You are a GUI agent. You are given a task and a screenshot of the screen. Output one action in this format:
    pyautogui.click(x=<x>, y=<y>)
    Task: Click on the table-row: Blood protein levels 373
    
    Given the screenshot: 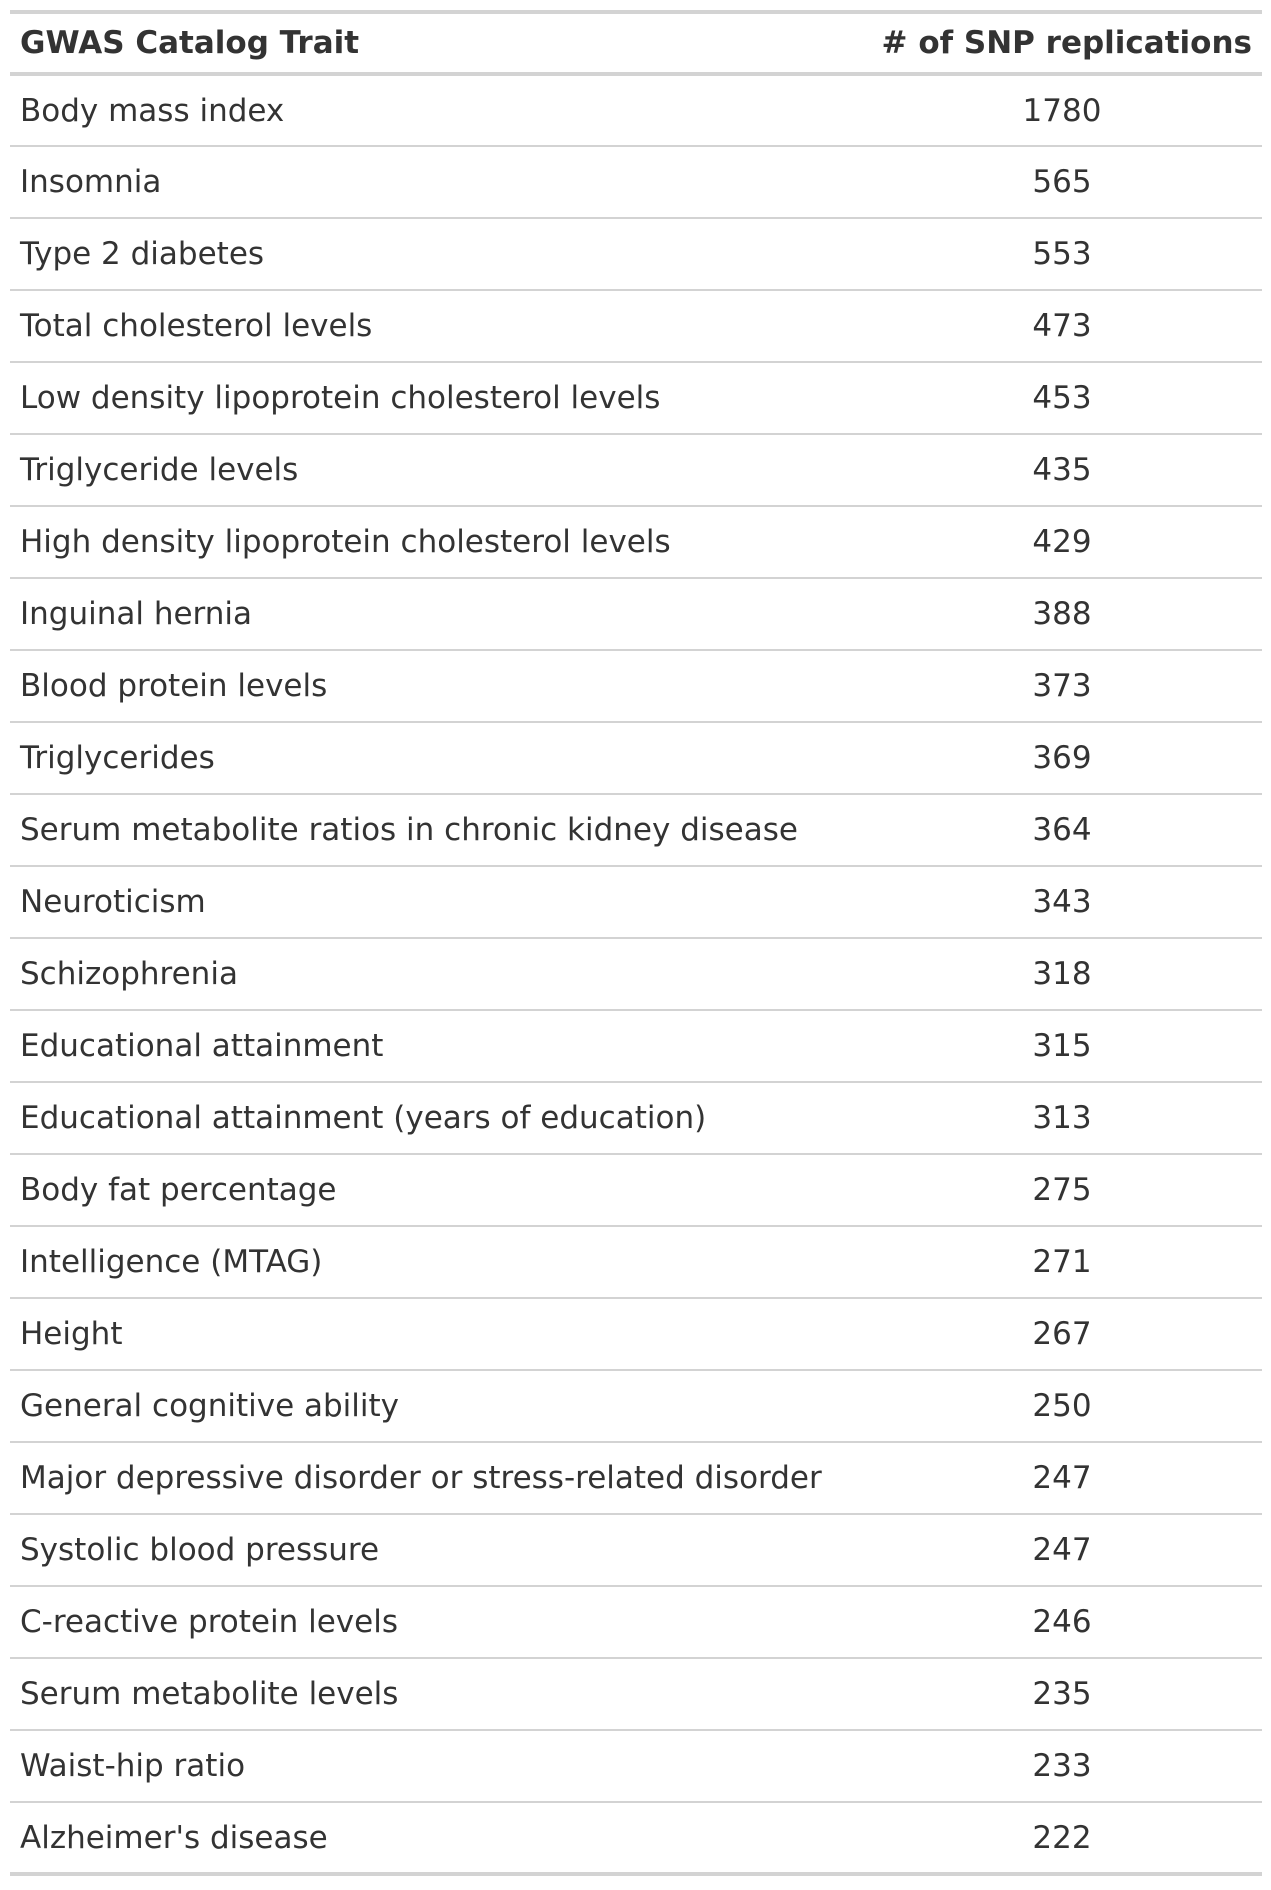 What is the action you would take?
    pyautogui.click(x=636, y=686)
    